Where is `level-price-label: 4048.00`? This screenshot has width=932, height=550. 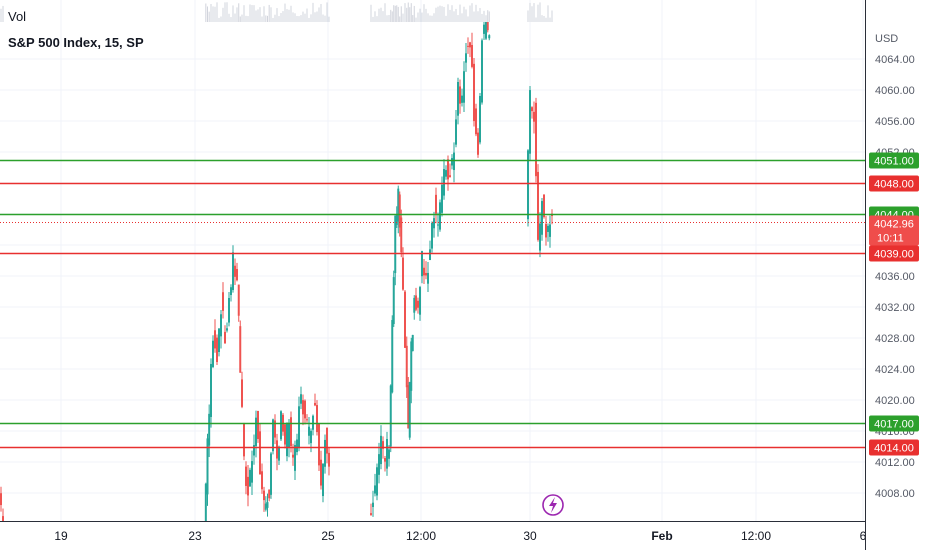
level-price-label: 4048.00 is located at coordinates (894, 185).